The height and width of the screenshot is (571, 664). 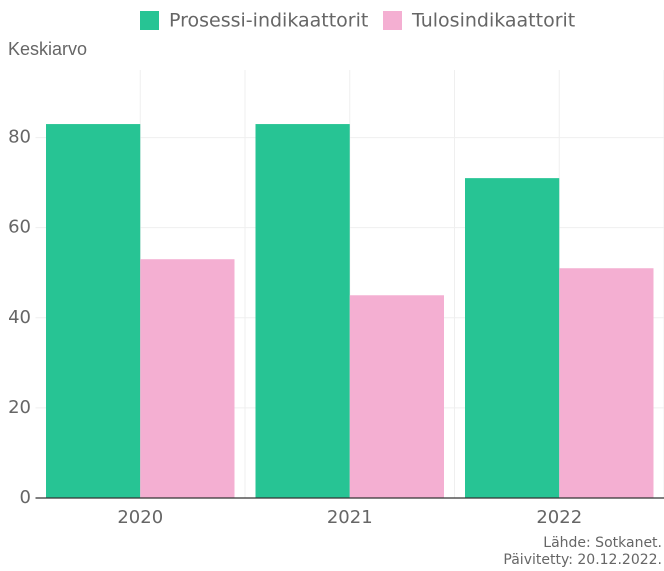 I want to click on updated-note: Päivitetty: 20.12.2022., so click(x=582, y=559).